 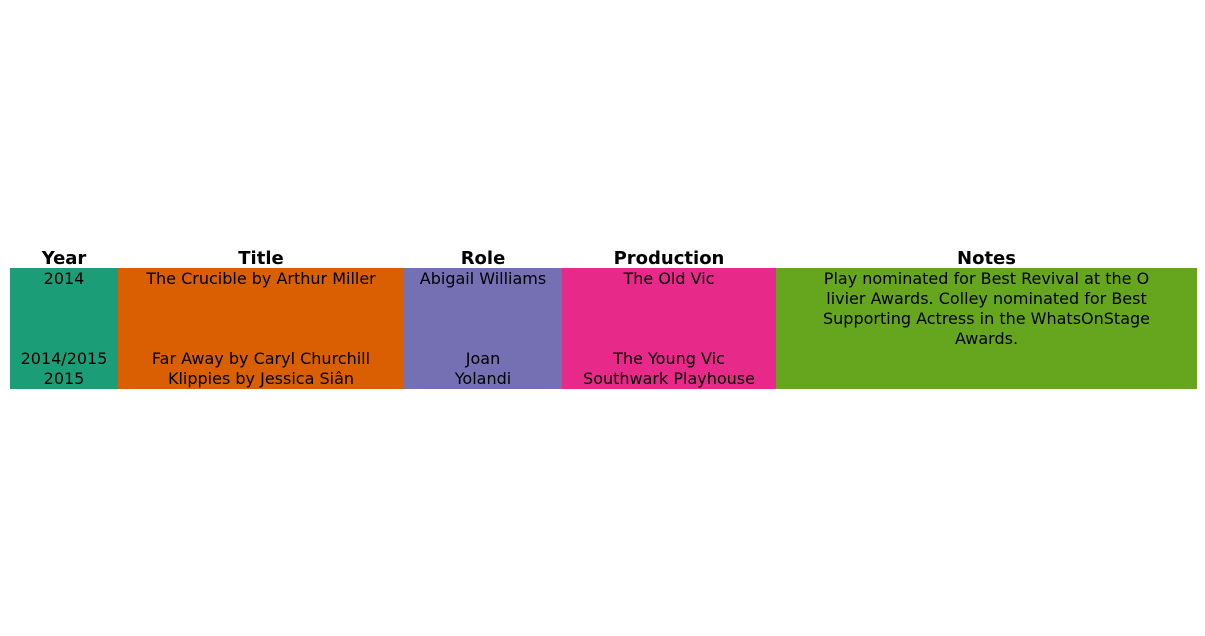 I want to click on column-header-year: Year, so click(x=64, y=258).